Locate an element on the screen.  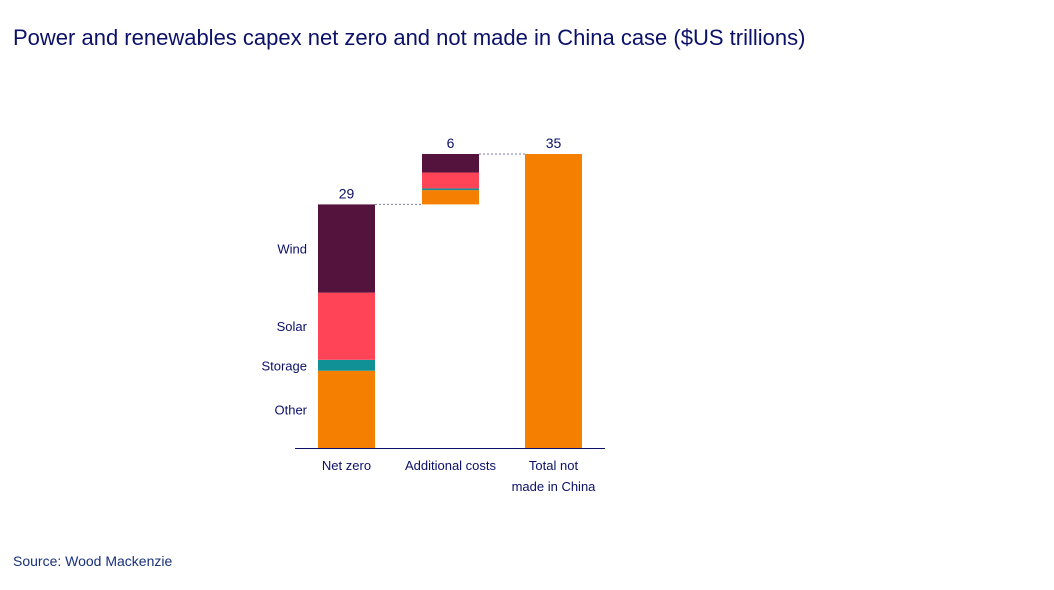
category-label: made in China is located at coordinates (554, 486).